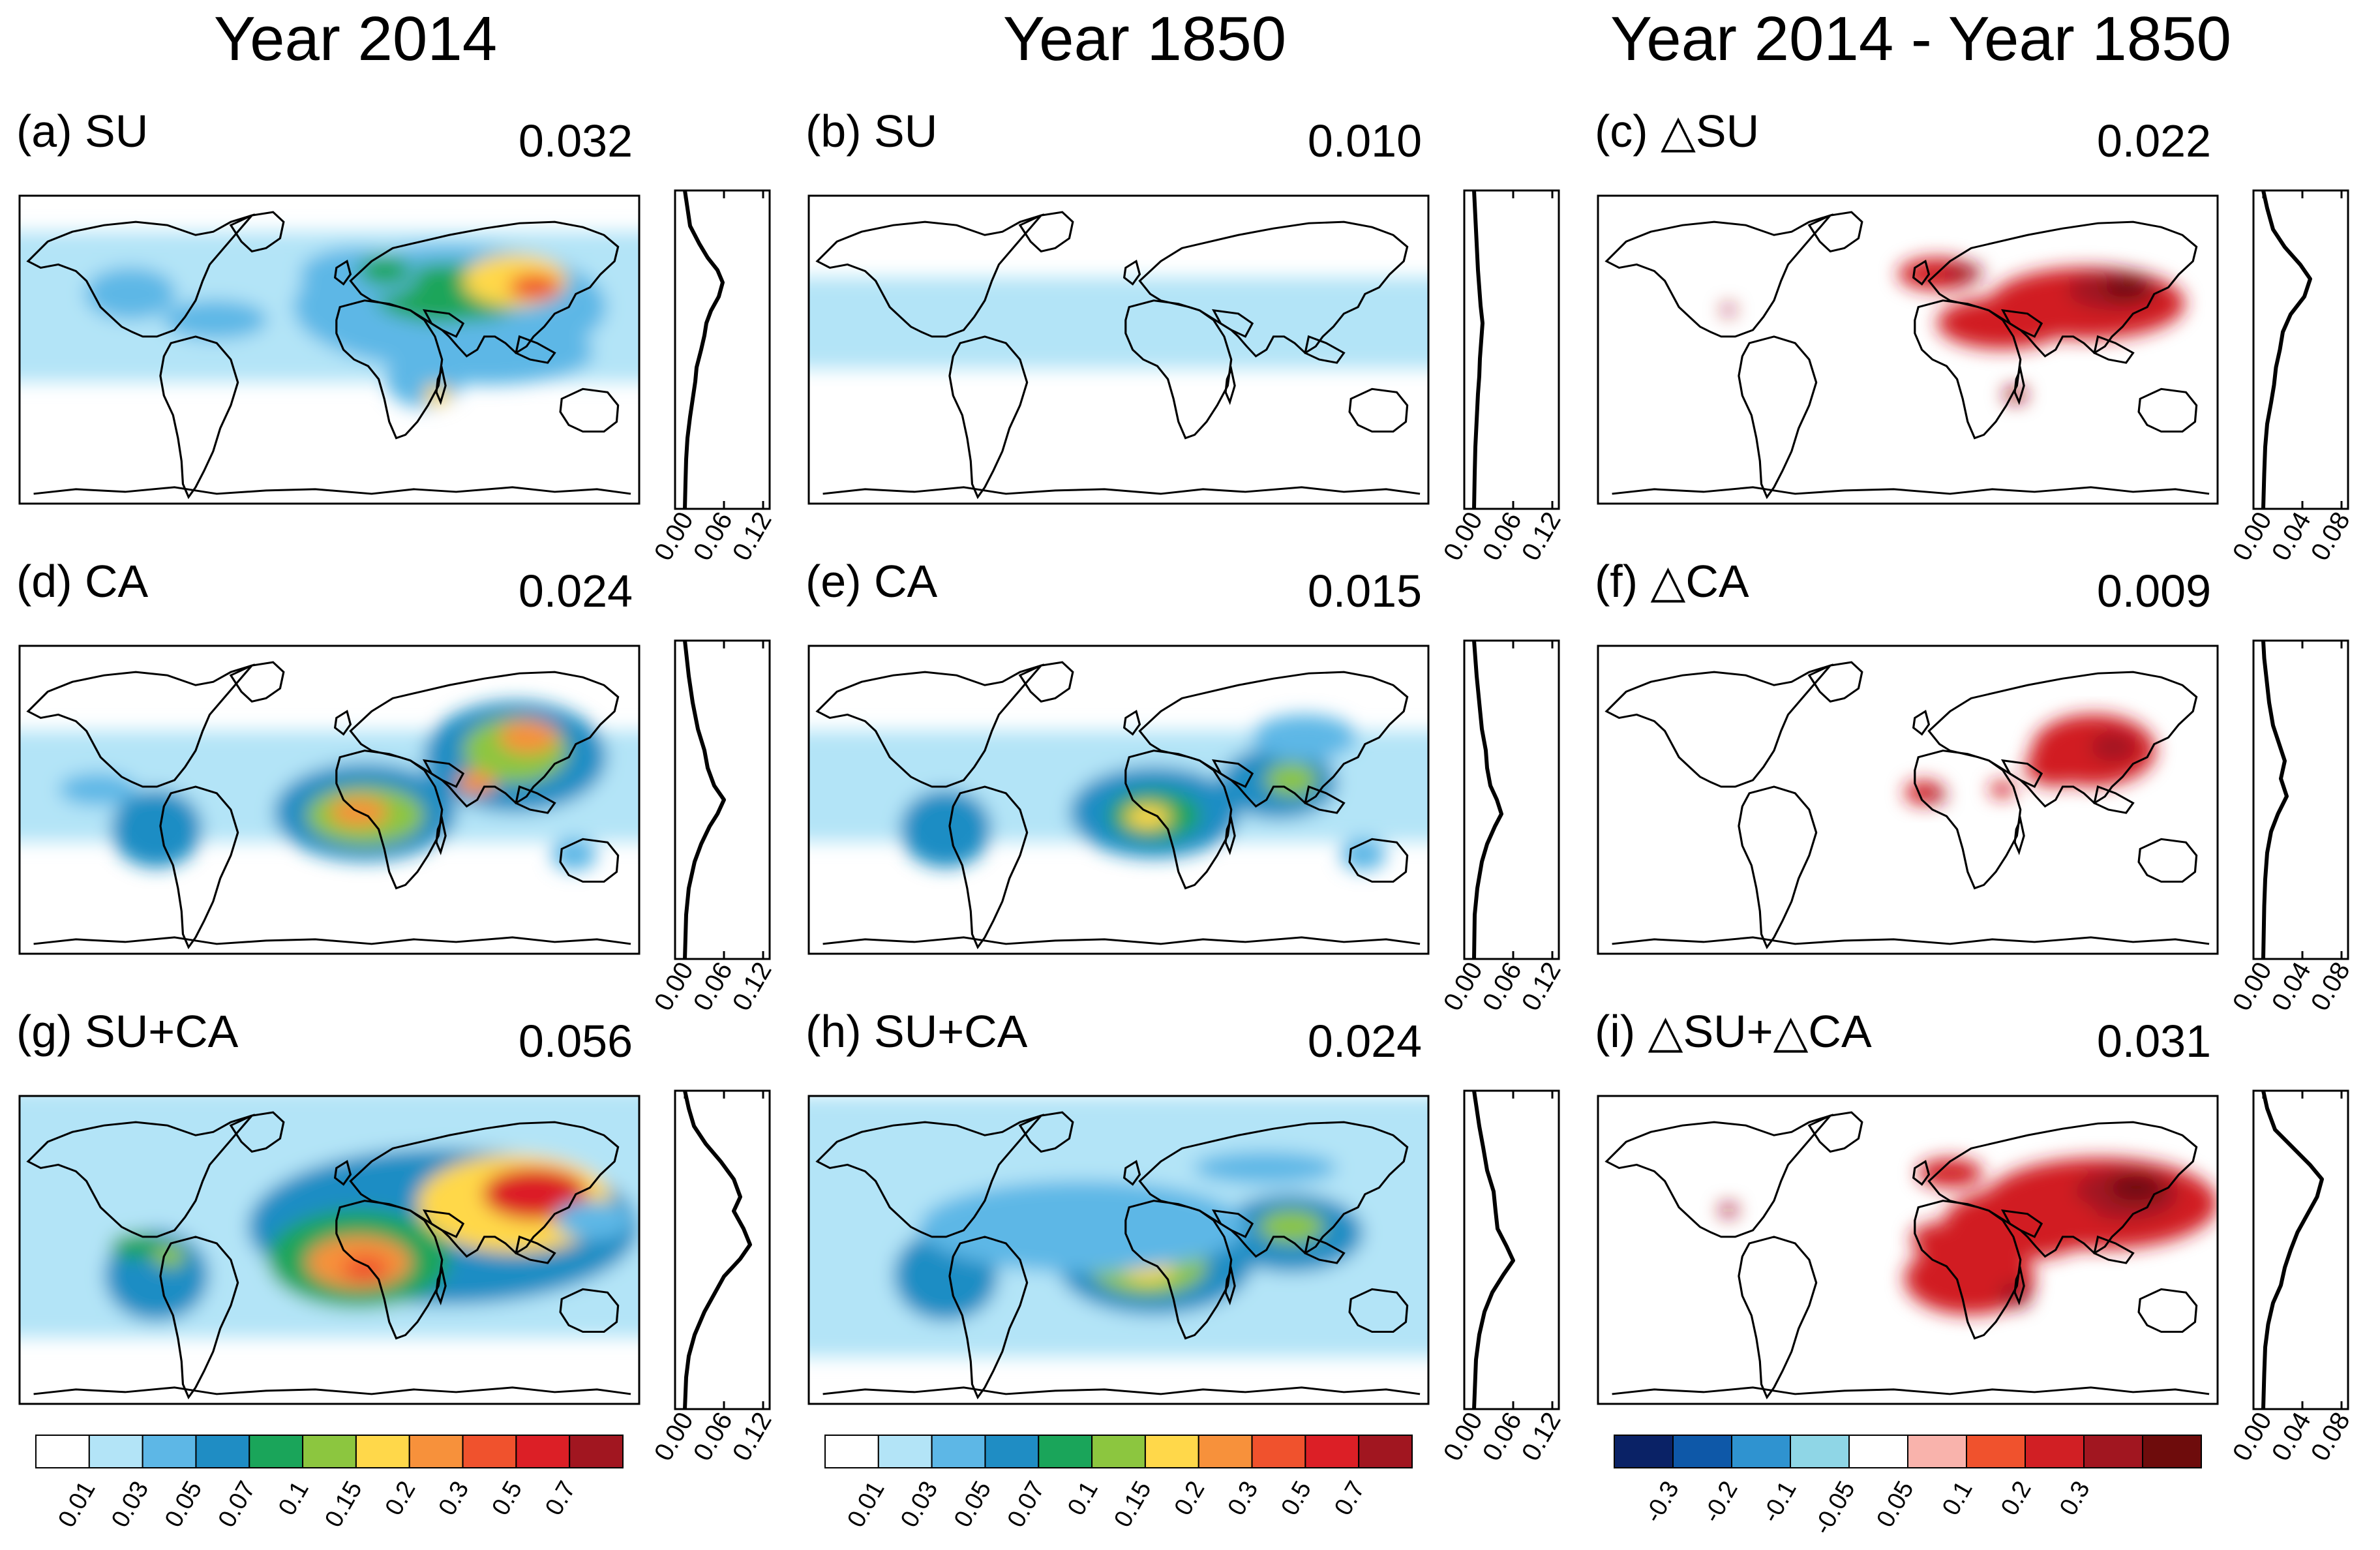  Describe the element at coordinates (2331, 537) in the screenshot. I see `profile-tick-label: 0.08` at that location.